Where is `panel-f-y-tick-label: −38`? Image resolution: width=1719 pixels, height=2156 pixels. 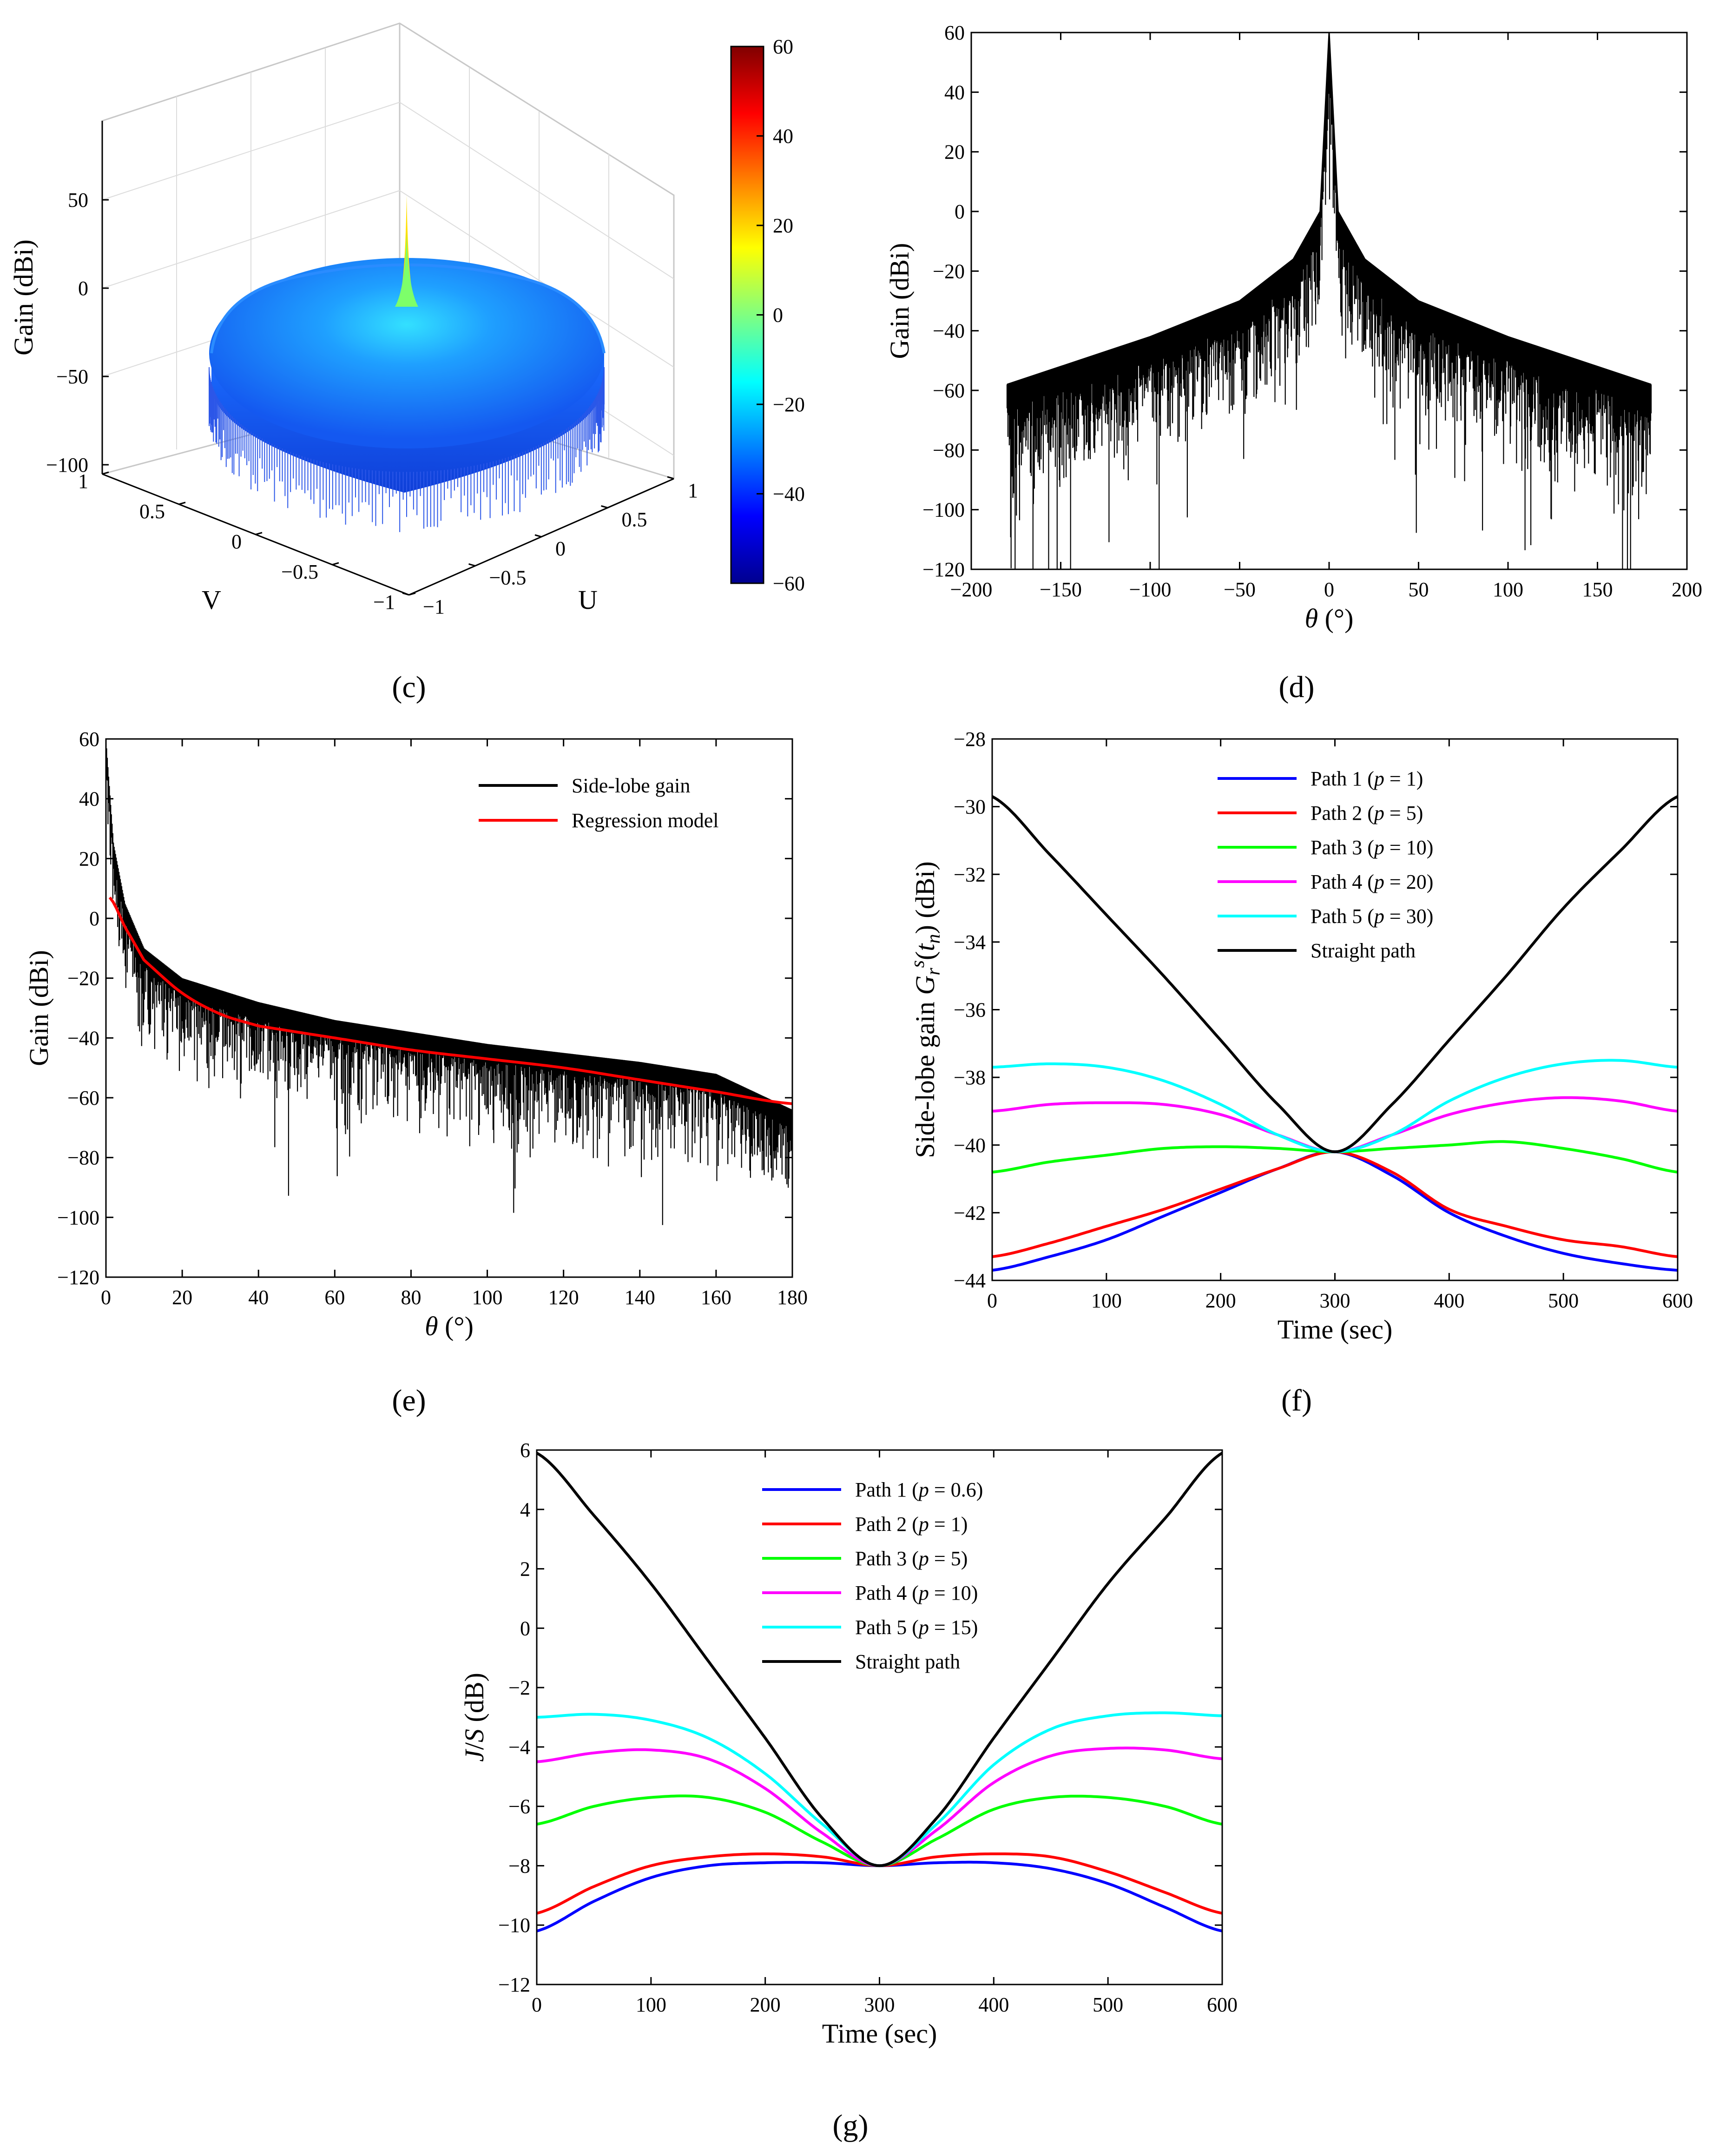
panel-f-y-tick-label: −38 is located at coordinates (970, 1077).